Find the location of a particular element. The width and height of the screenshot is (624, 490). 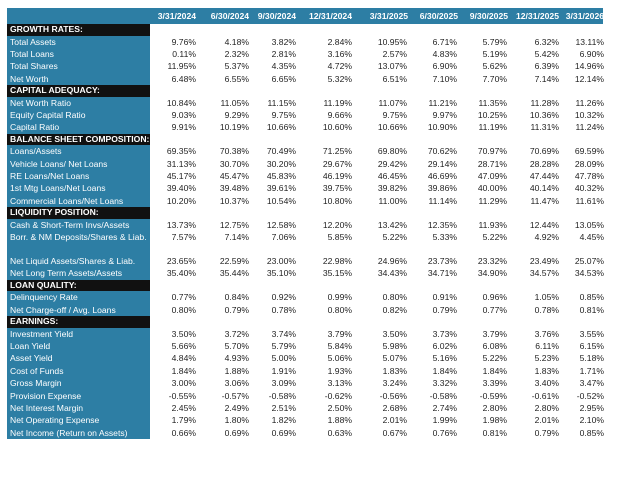

table-cell: 3.76% is located at coordinates (546, 333).